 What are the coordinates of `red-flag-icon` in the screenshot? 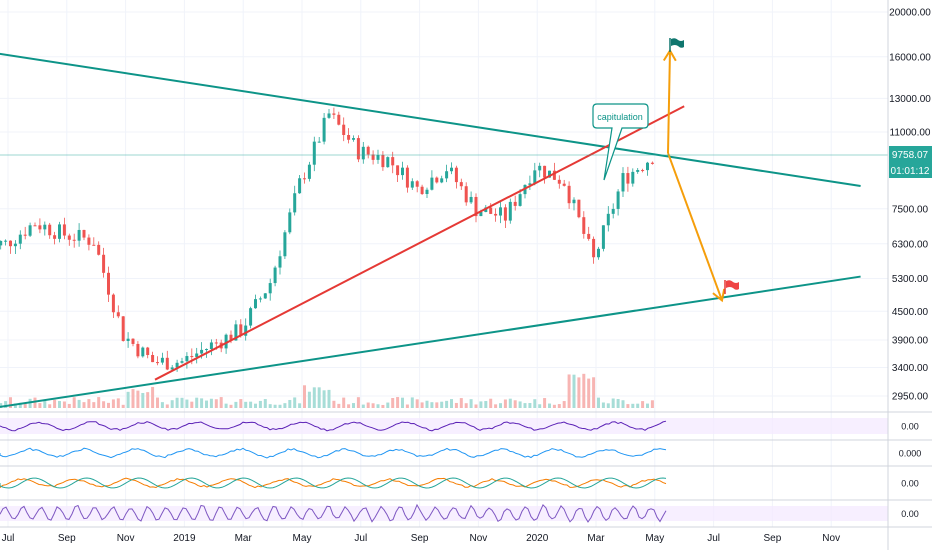 It's located at (731, 287).